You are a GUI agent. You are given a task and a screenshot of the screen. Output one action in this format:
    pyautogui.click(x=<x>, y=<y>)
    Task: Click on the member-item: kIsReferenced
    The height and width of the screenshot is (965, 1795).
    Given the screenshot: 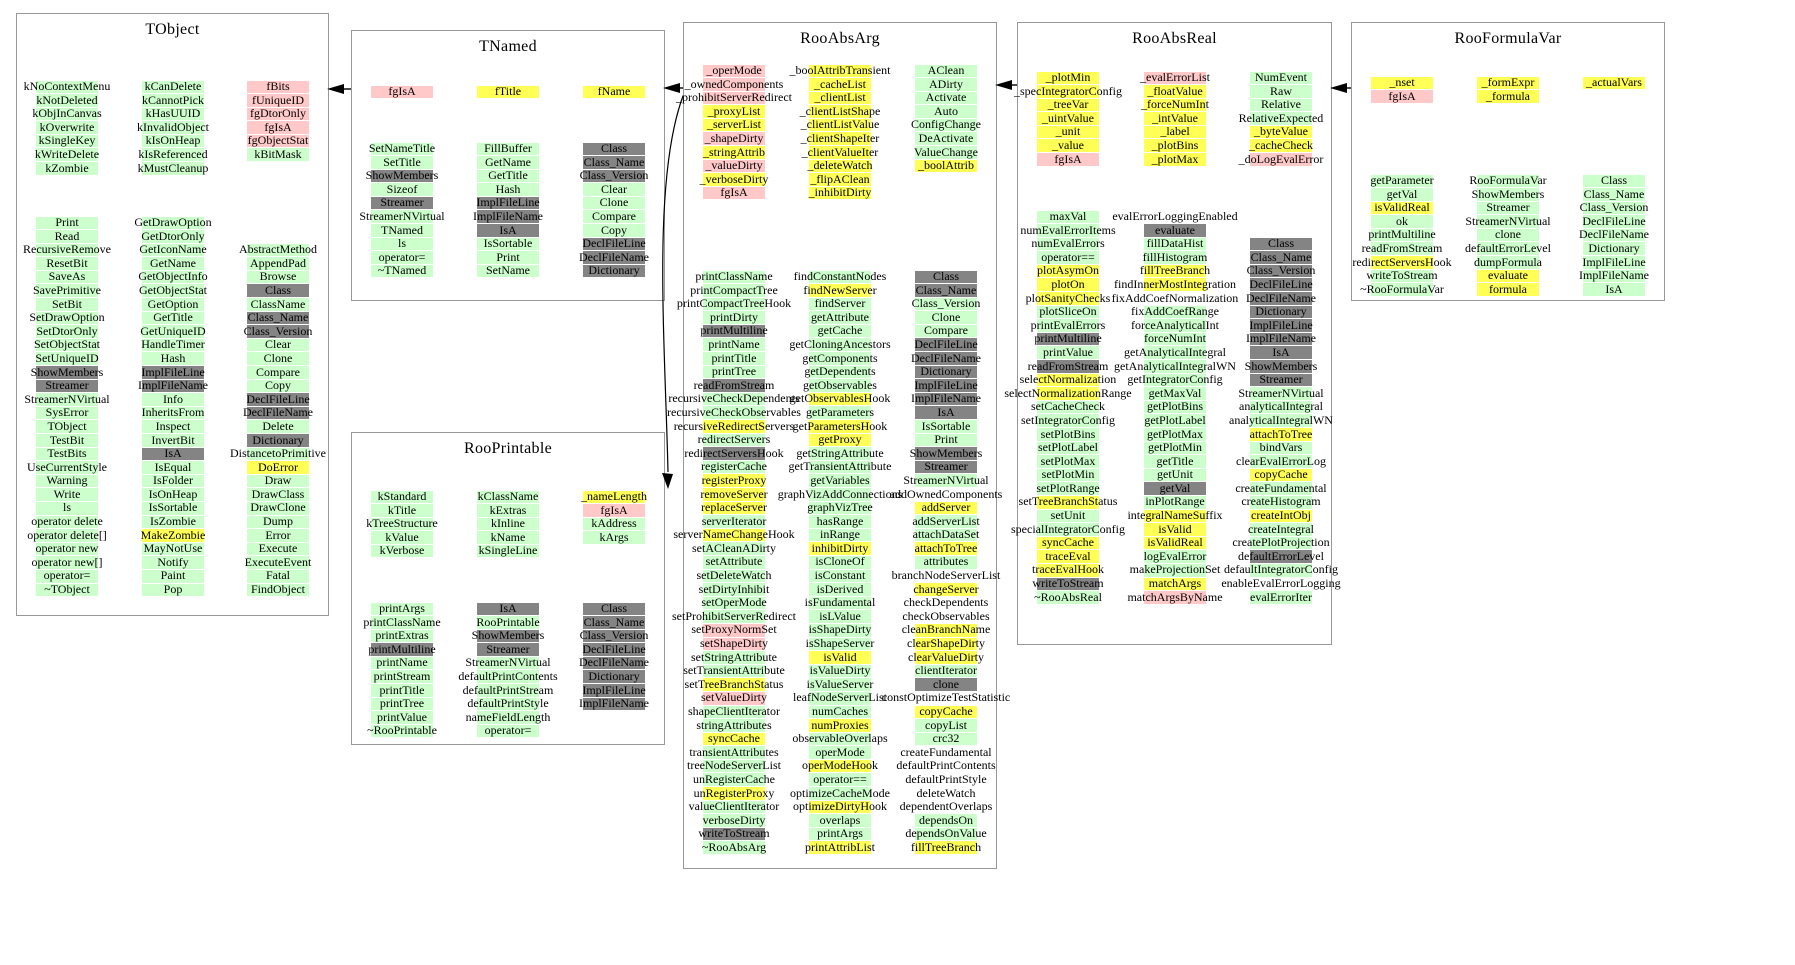 What is the action you would take?
    pyautogui.click(x=173, y=154)
    